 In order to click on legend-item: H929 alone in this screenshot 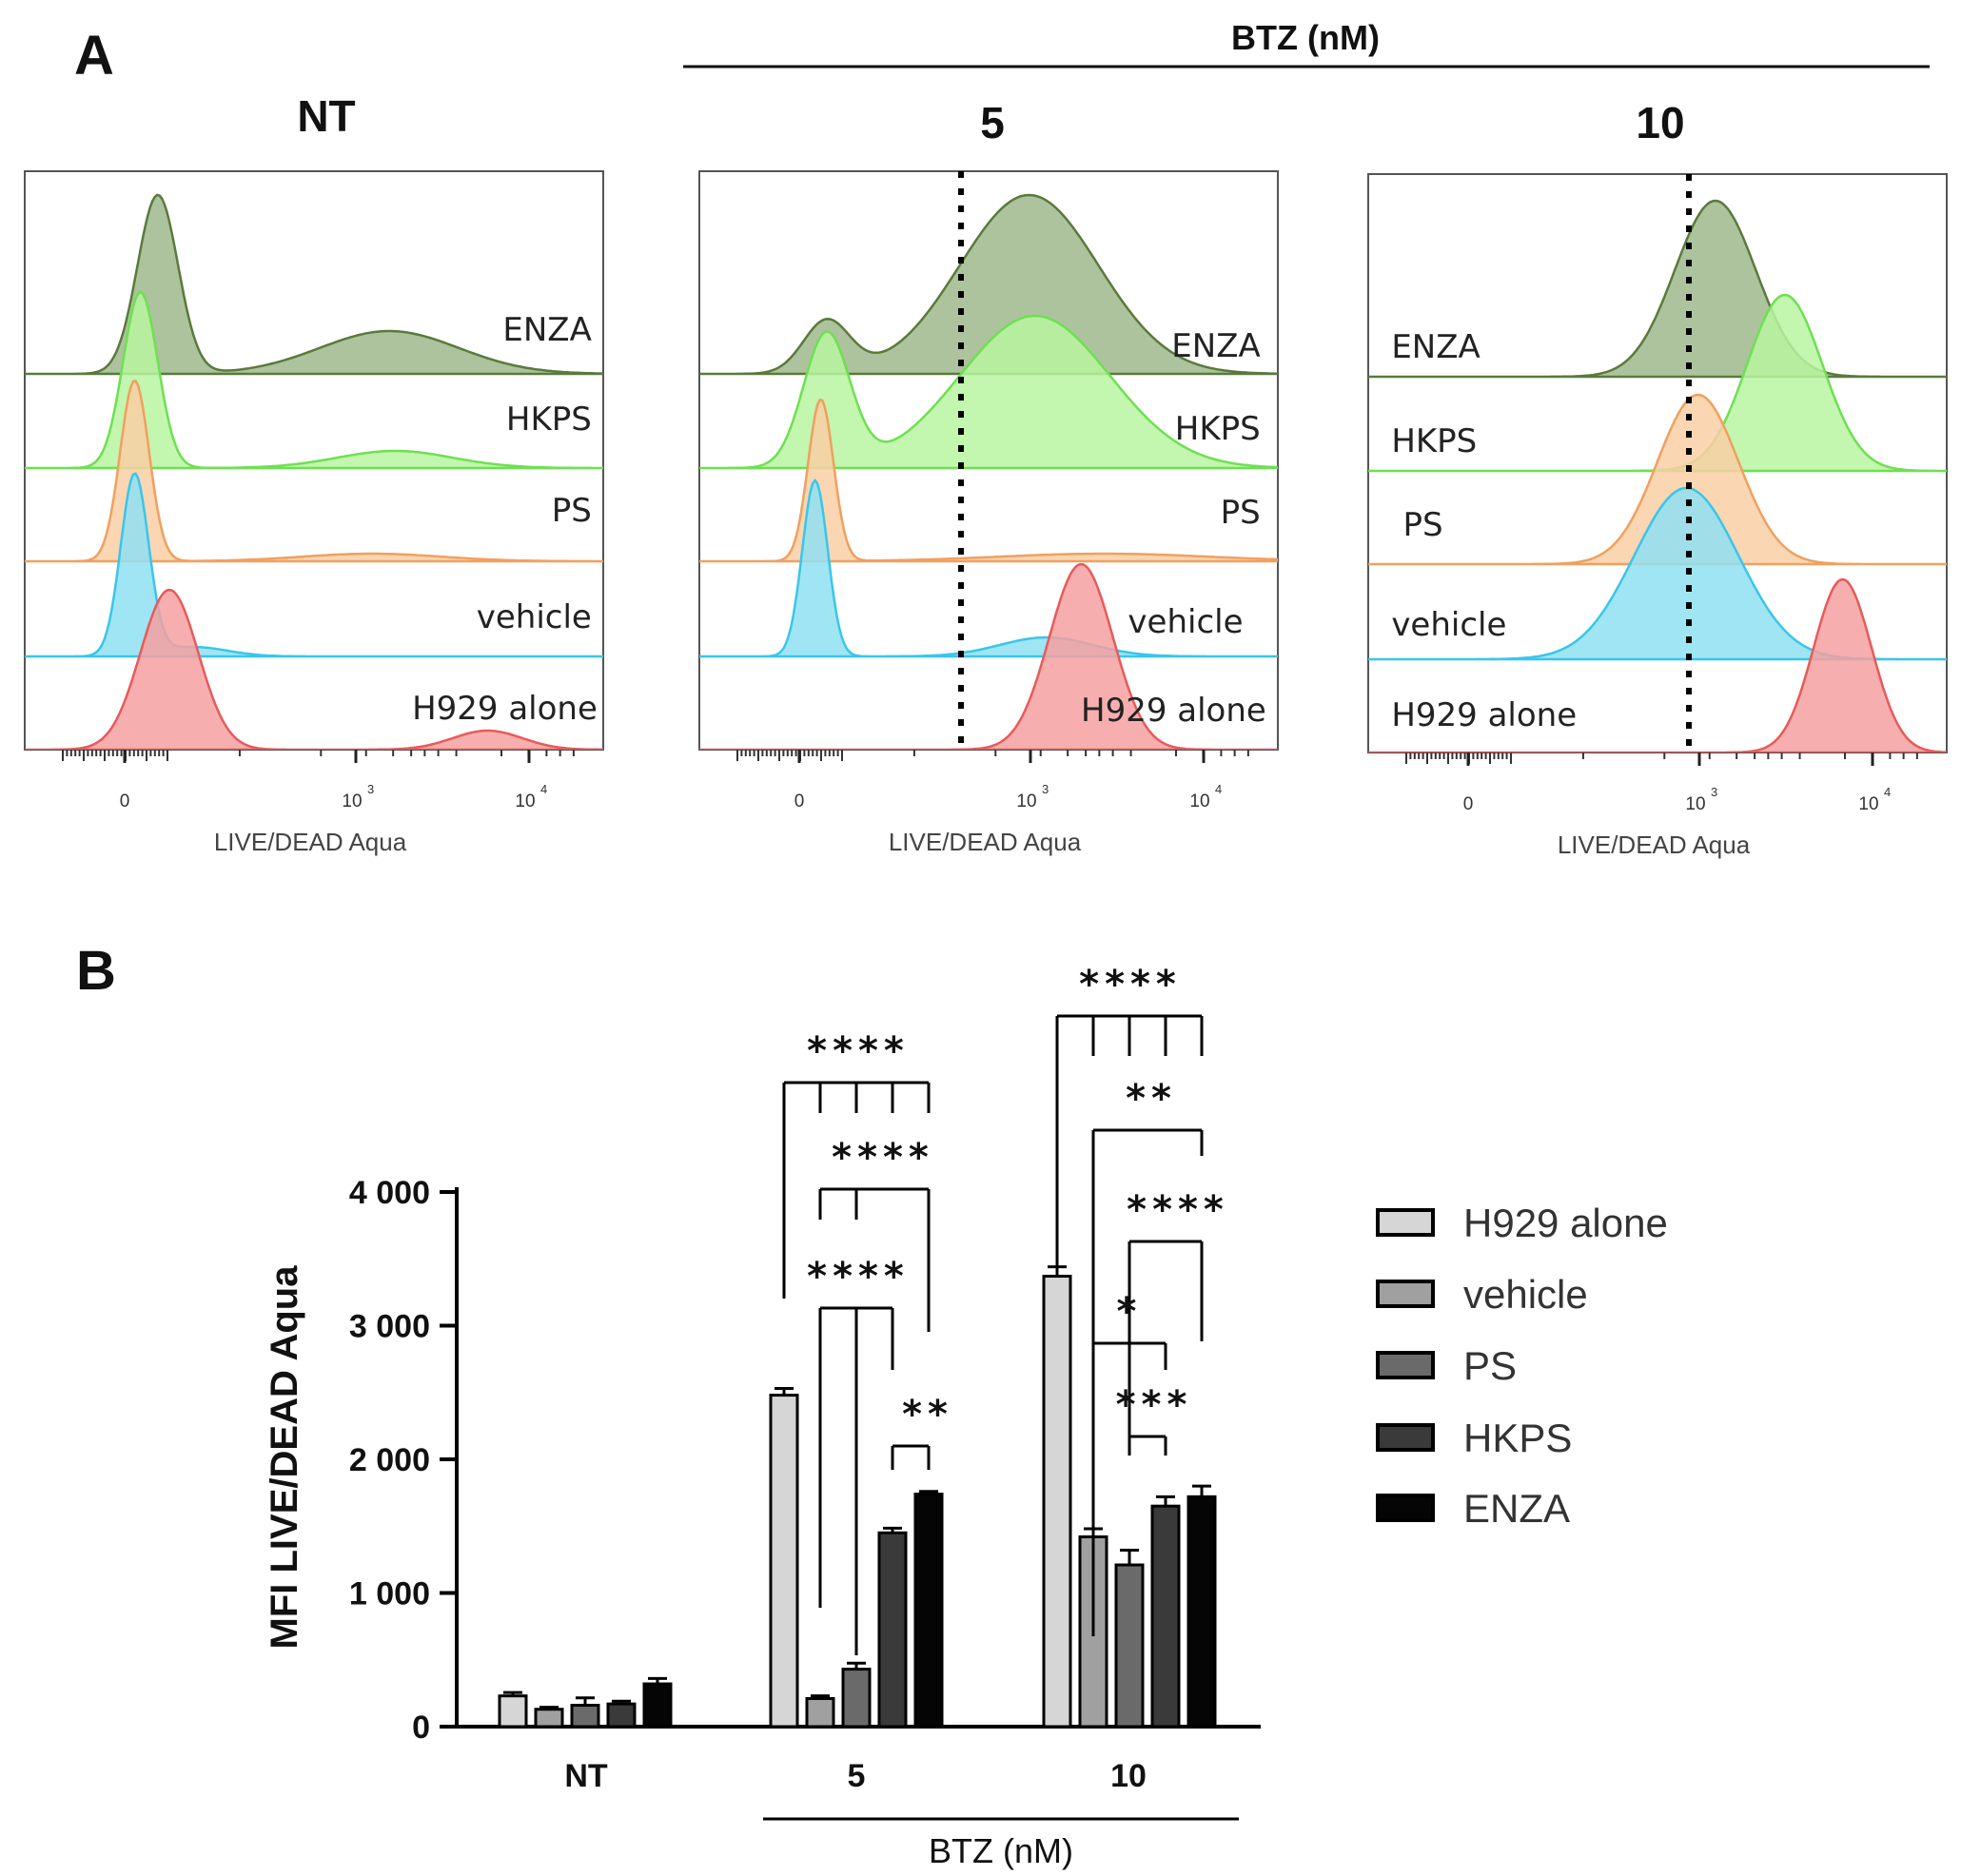, I will do `click(1522, 1223)`.